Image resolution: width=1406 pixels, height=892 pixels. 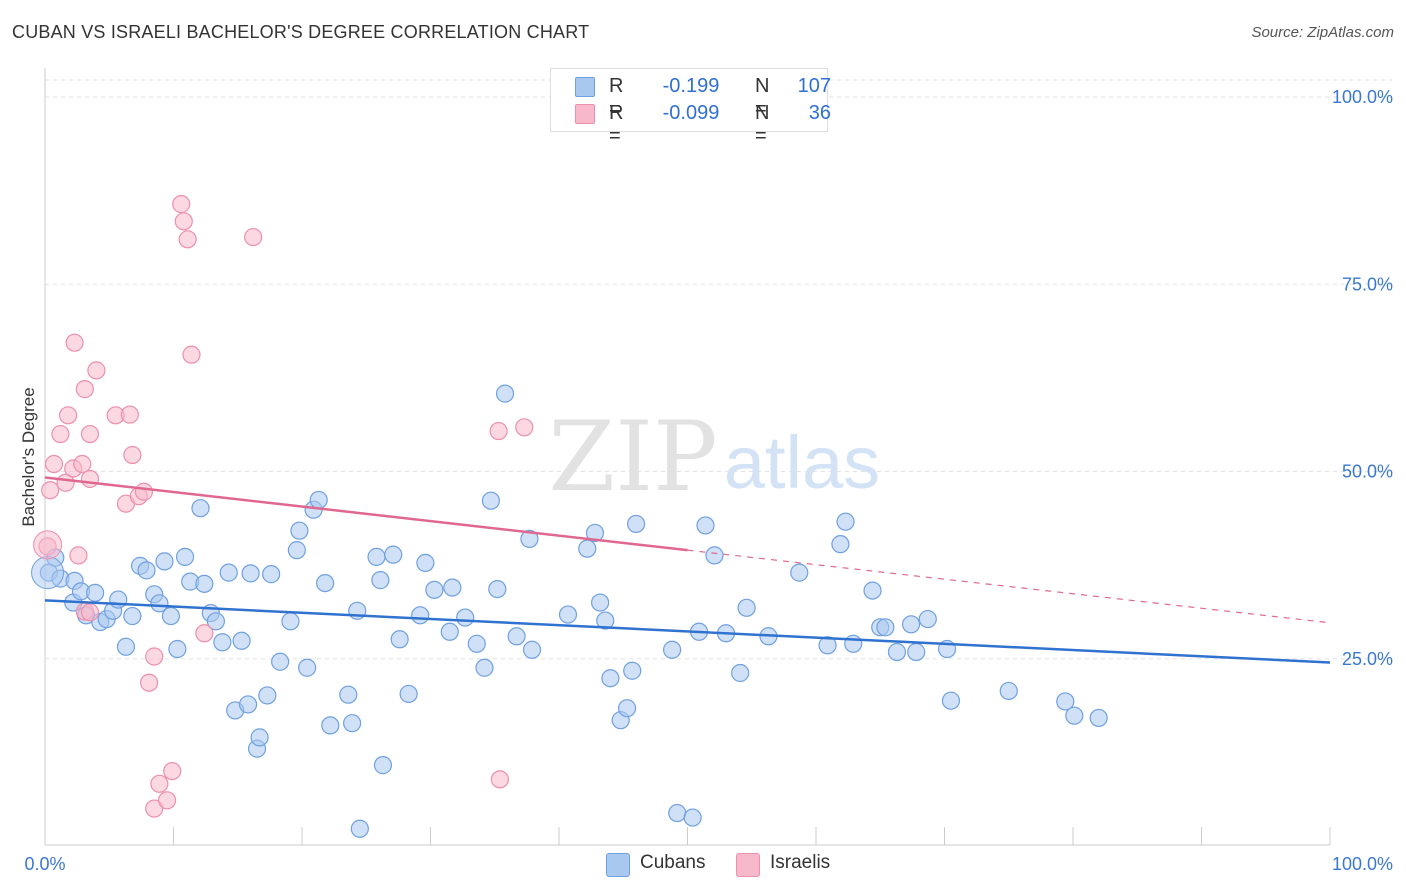 What do you see at coordinates (1322, 32) in the screenshot?
I see `source-label: Source: ZipAtlas.com` at bounding box center [1322, 32].